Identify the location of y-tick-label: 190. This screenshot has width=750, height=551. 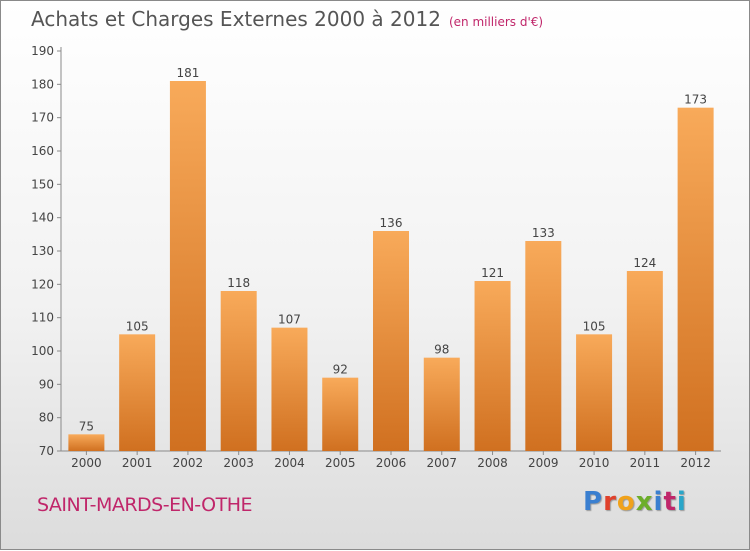
(42, 51).